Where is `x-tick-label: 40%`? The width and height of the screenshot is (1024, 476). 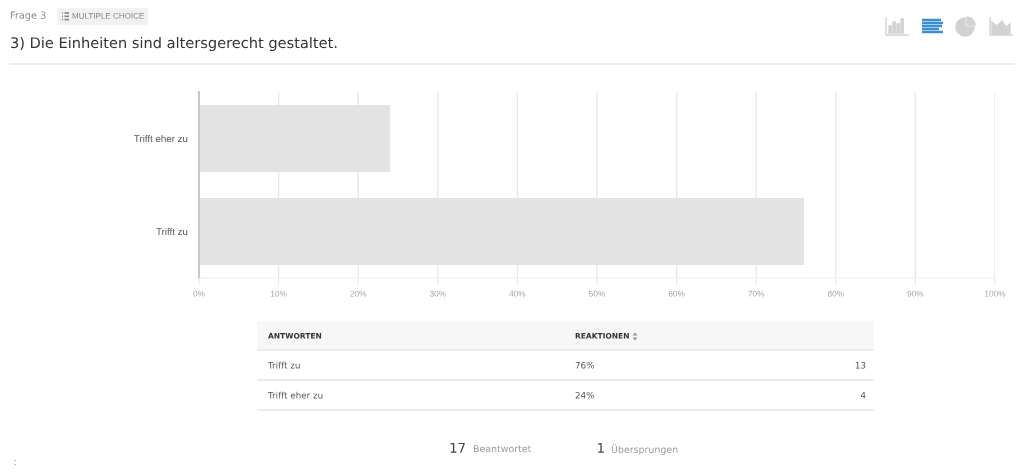
x-tick-label: 40% is located at coordinates (517, 293).